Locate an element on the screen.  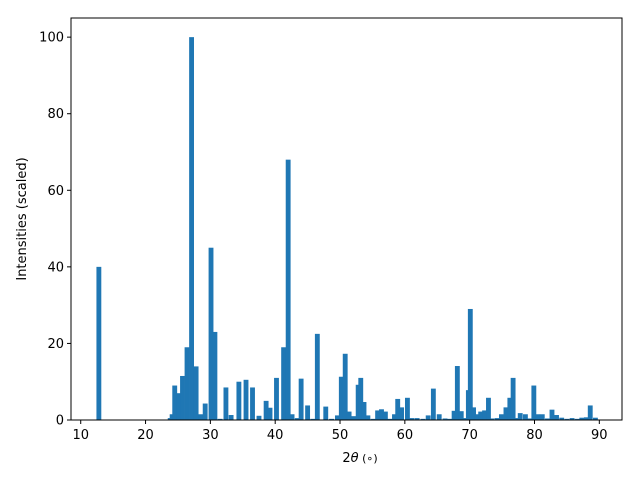
x-tick-label: 80 is located at coordinates (534, 435).